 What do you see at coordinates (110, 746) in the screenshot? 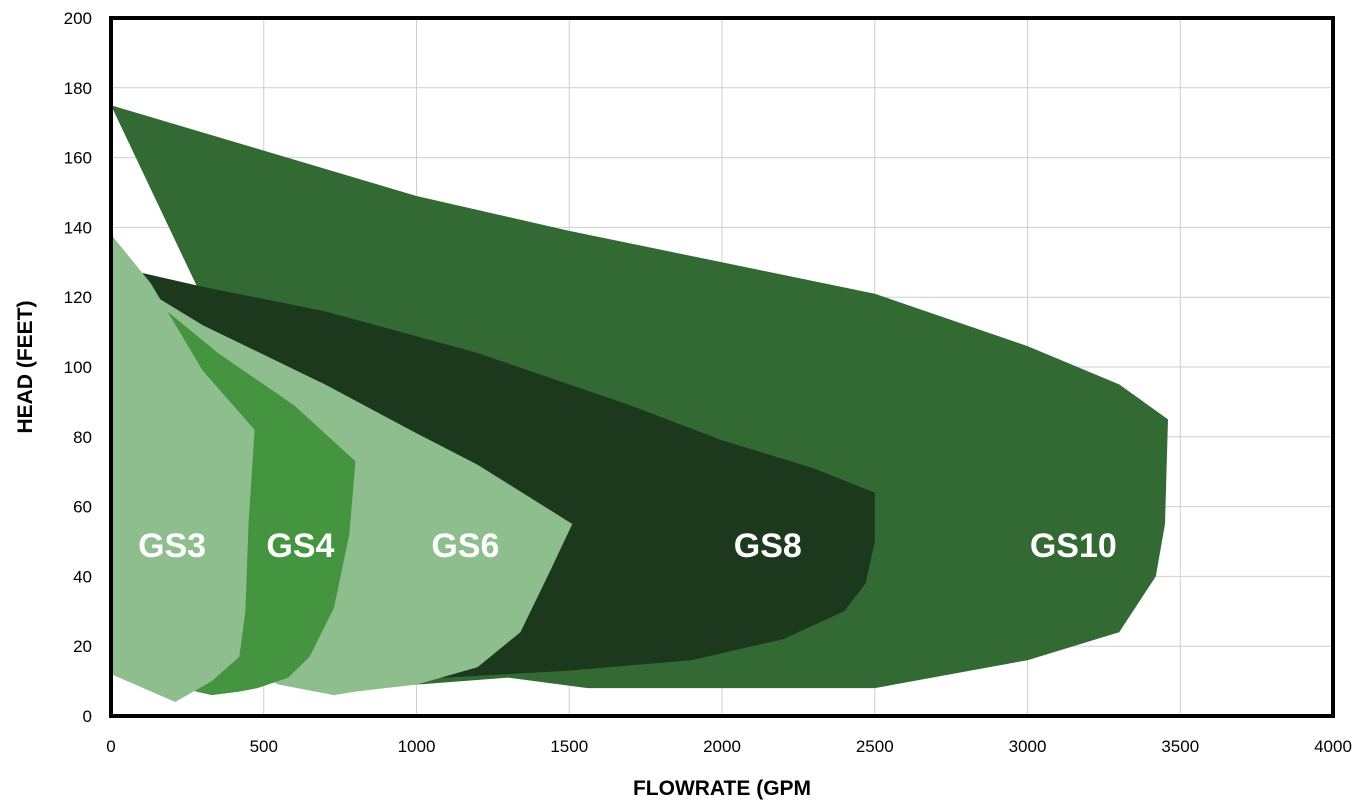
I see `x-tick-0: 0` at bounding box center [110, 746].